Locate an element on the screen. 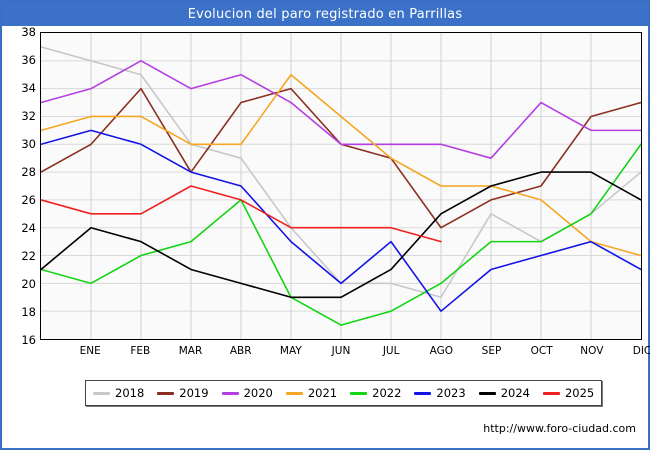 The image size is (650, 450). legend-item-2018: 2018 is located at coordinates (118, 393).